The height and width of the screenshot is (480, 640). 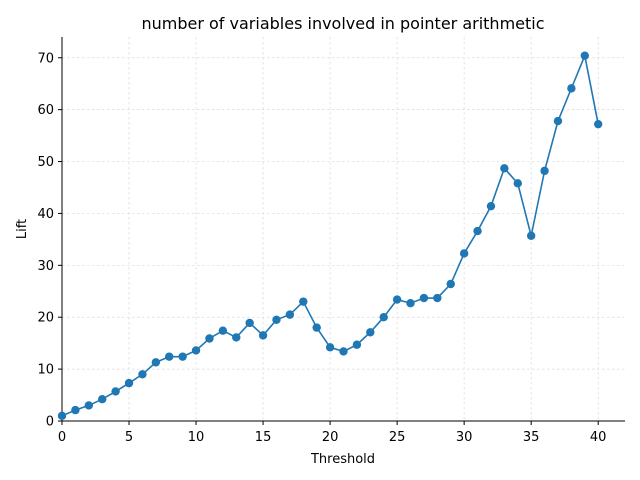 I want to click on x-tick-label: 10, so click(x=196, y=437).